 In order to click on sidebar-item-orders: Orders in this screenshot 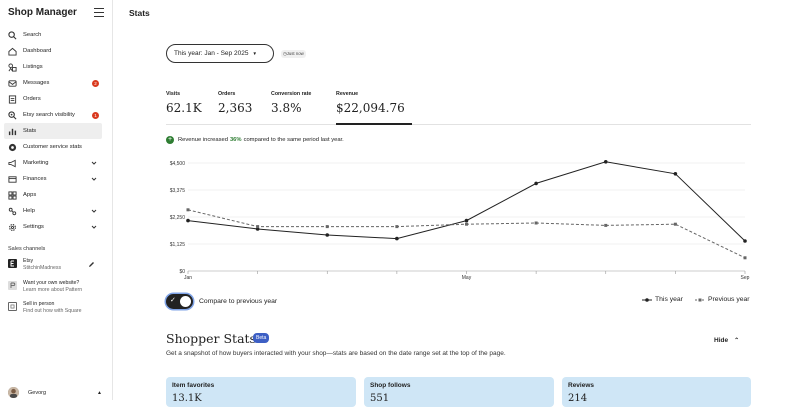, I will do `click(56, 99)`.